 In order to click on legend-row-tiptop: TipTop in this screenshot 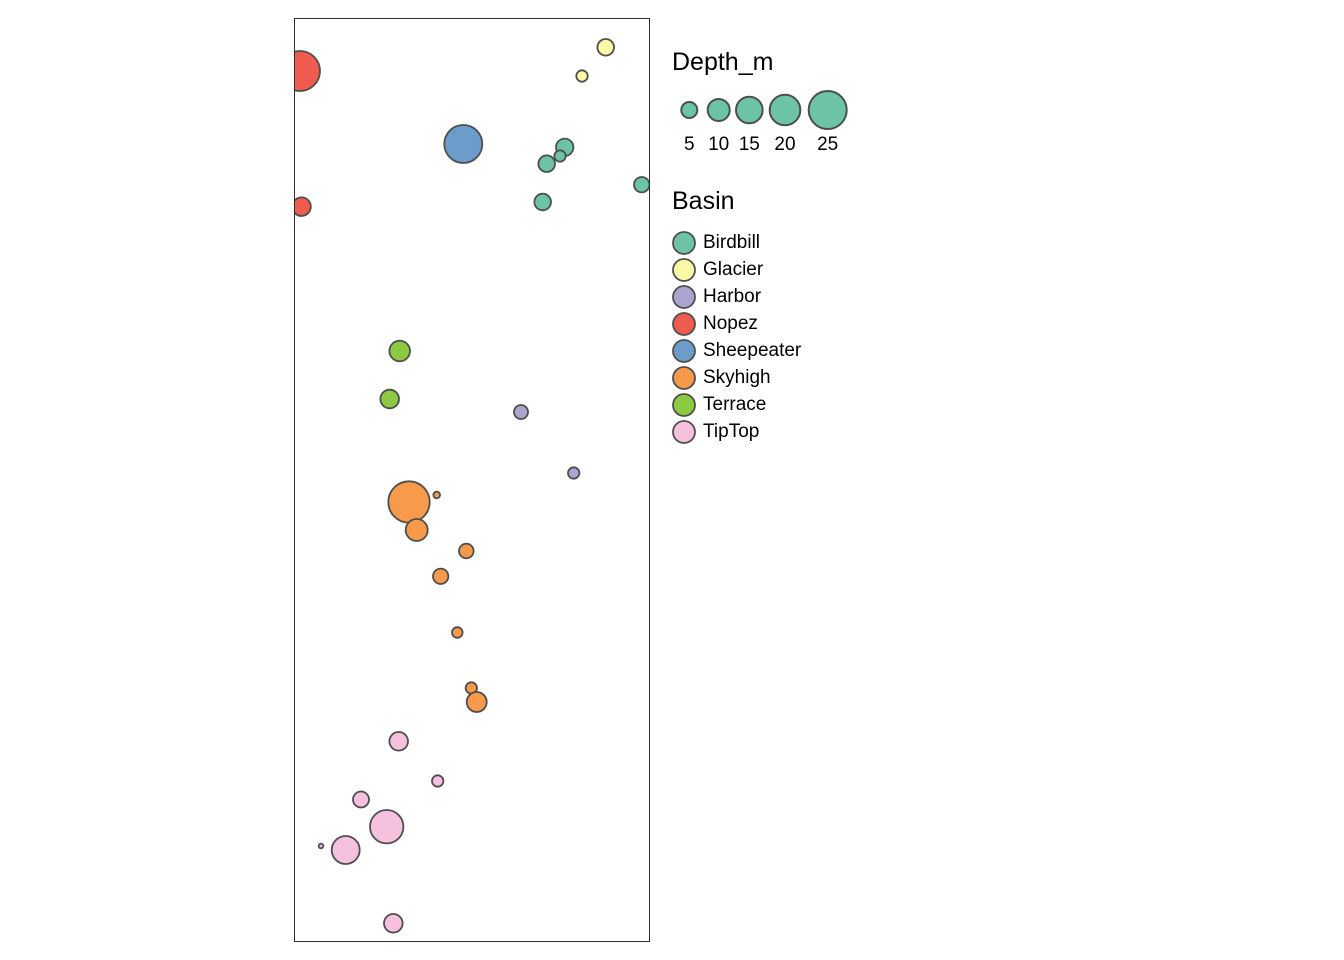, I will do `click(802, 431)`.